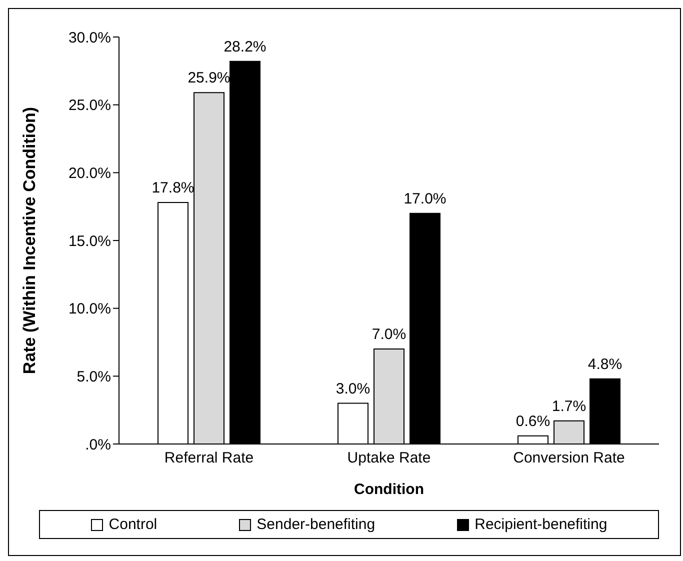  What do you see at coordinates (541, 524) in the screenshot?
I see `legend-label: Recipient-benefiting` at bounding box center [541, 524].